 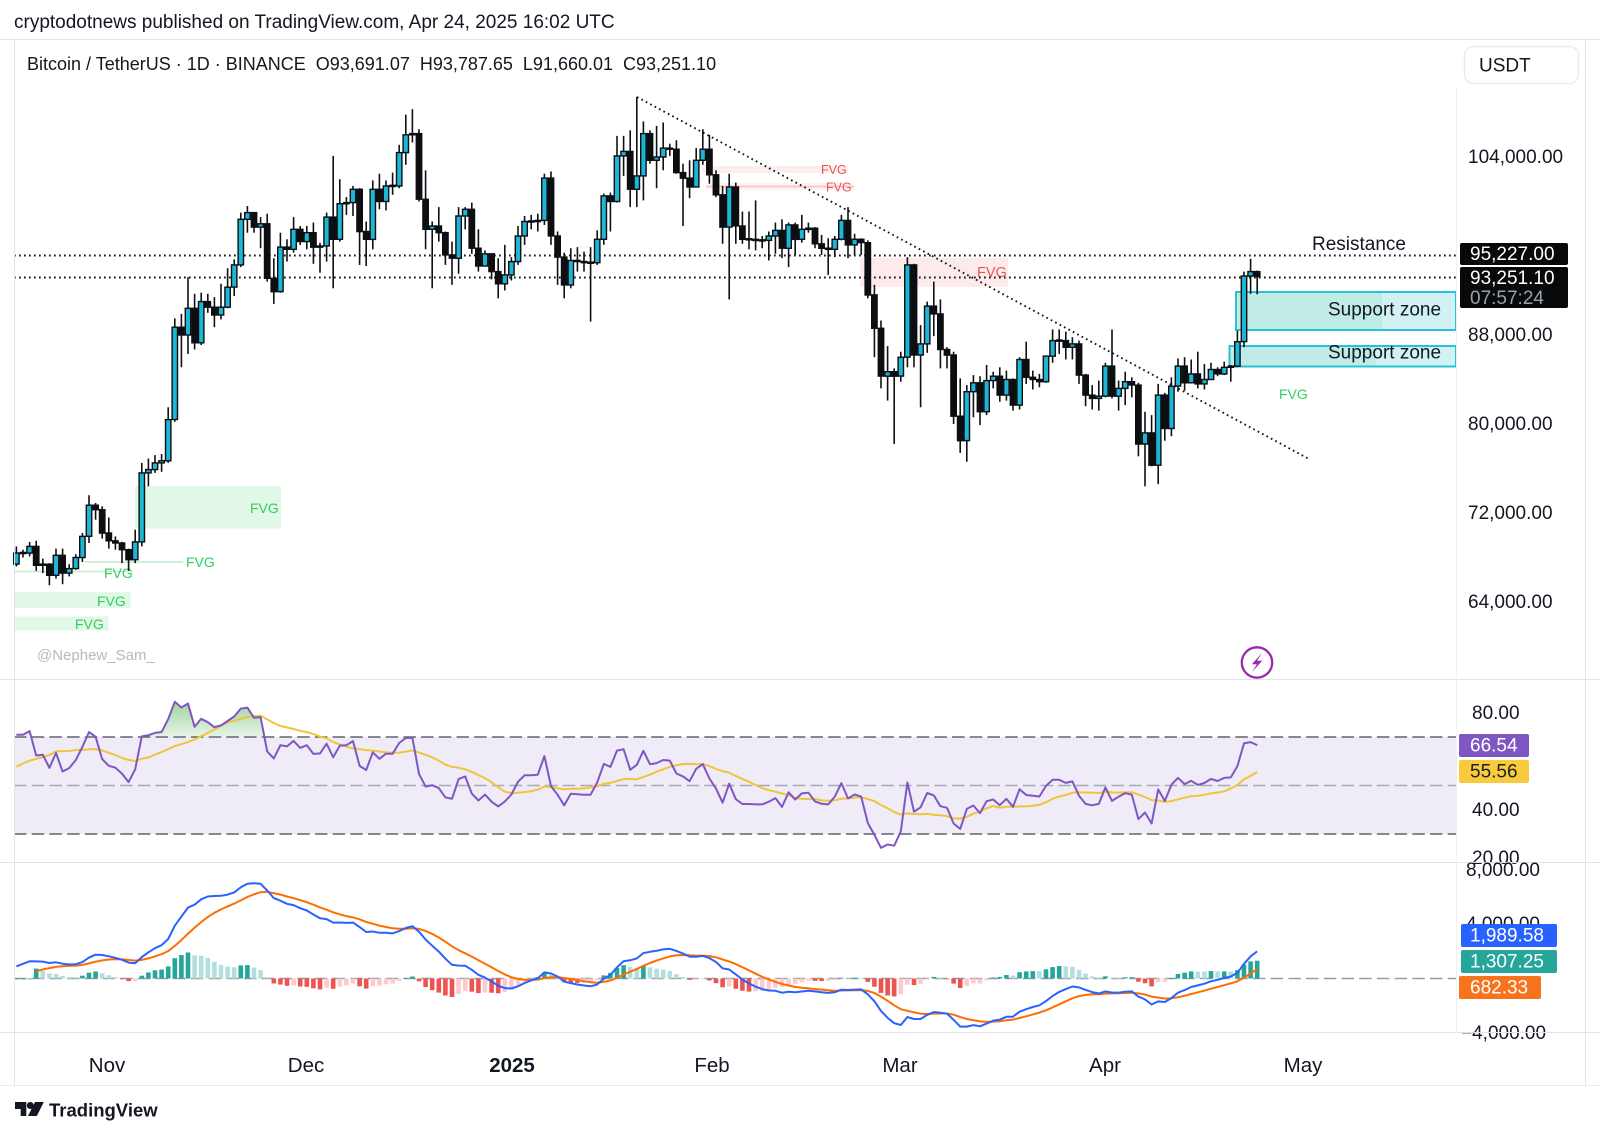 I want to click on svg-text: TradingView, so click(x=103, y=1110).